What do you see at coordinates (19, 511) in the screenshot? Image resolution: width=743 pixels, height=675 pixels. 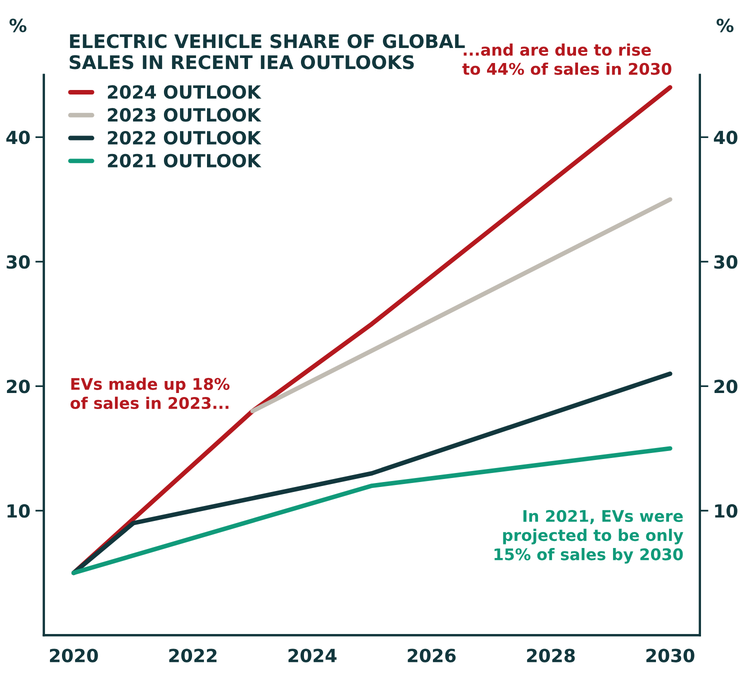 I see `y-tick-label: 10` at bounding box center [19, 511].